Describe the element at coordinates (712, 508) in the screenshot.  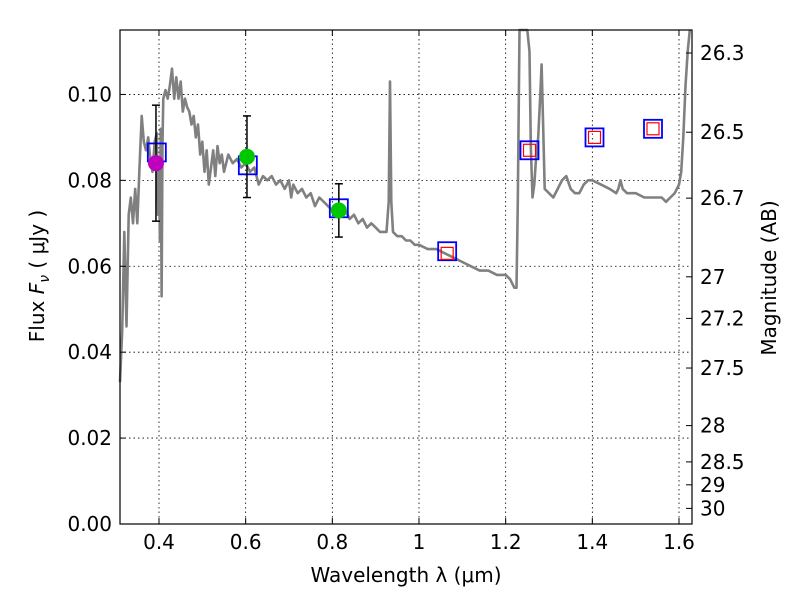
I see `y2-tick-label: 30` at that location.